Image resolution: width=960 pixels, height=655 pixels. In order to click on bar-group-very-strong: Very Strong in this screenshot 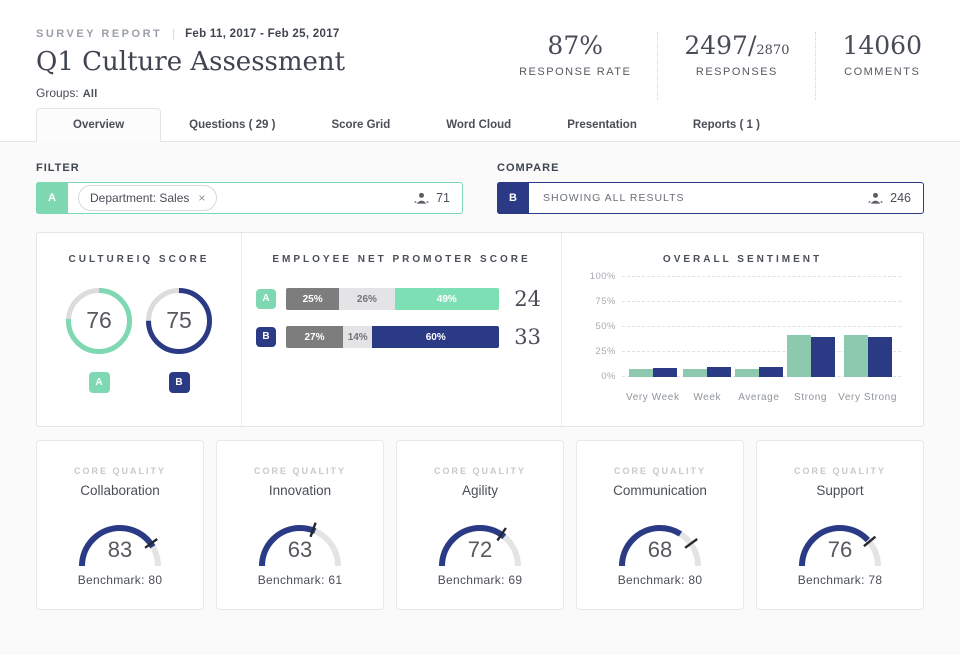, I will do `click(867, 340)`.